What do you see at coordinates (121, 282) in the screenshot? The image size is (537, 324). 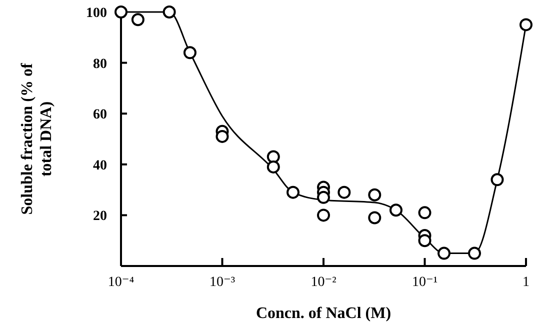 I see `x-tick-label: 10⁻⁴` at bounding box center [121, 282].